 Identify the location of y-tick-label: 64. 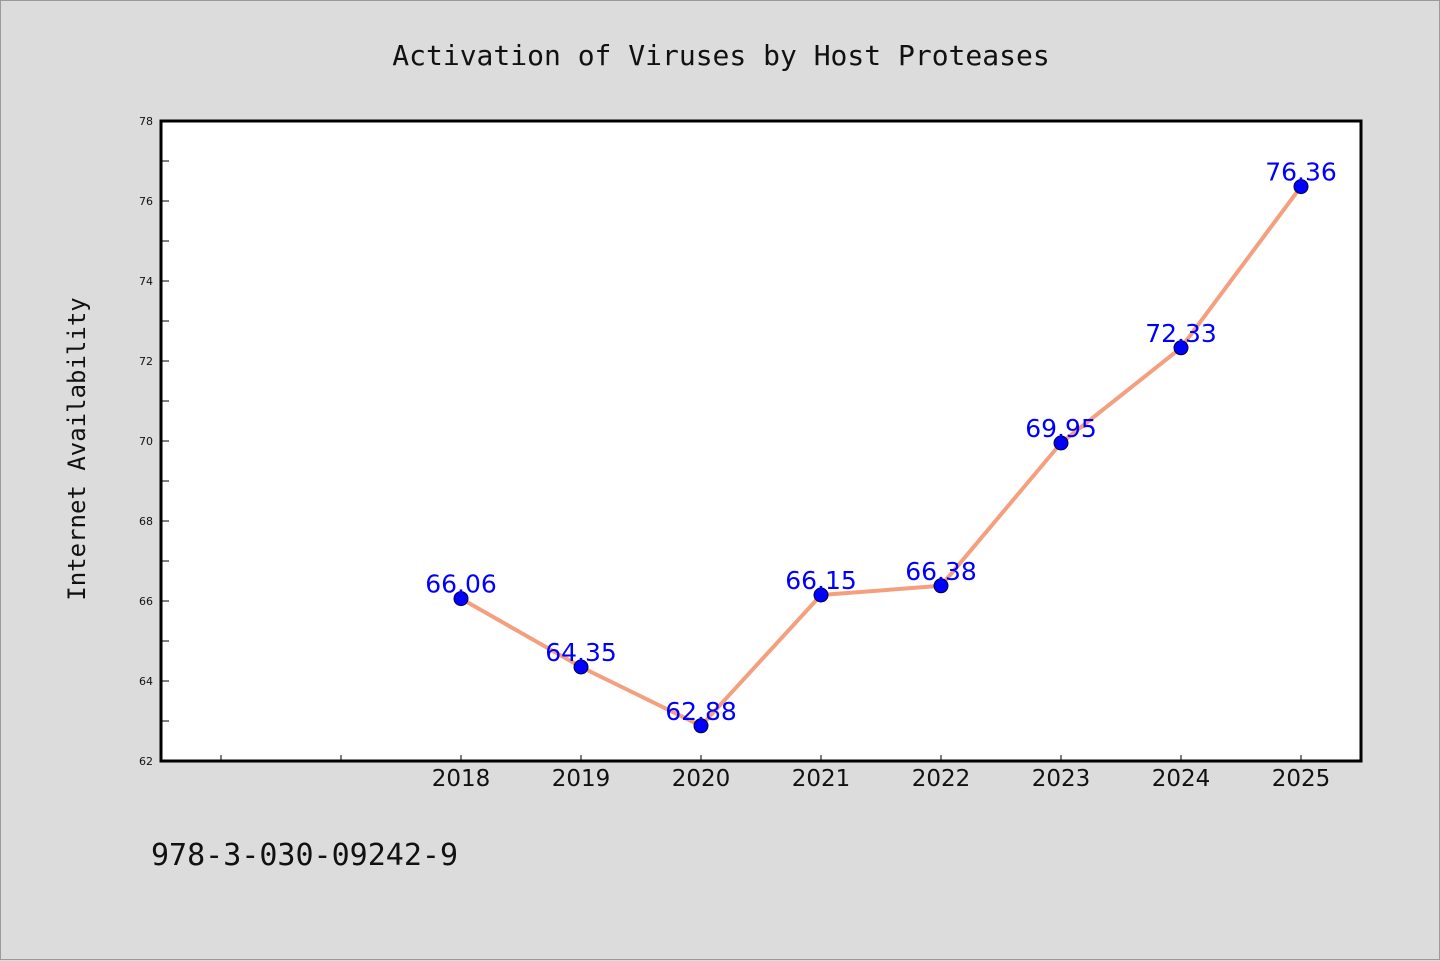
(146, 681).